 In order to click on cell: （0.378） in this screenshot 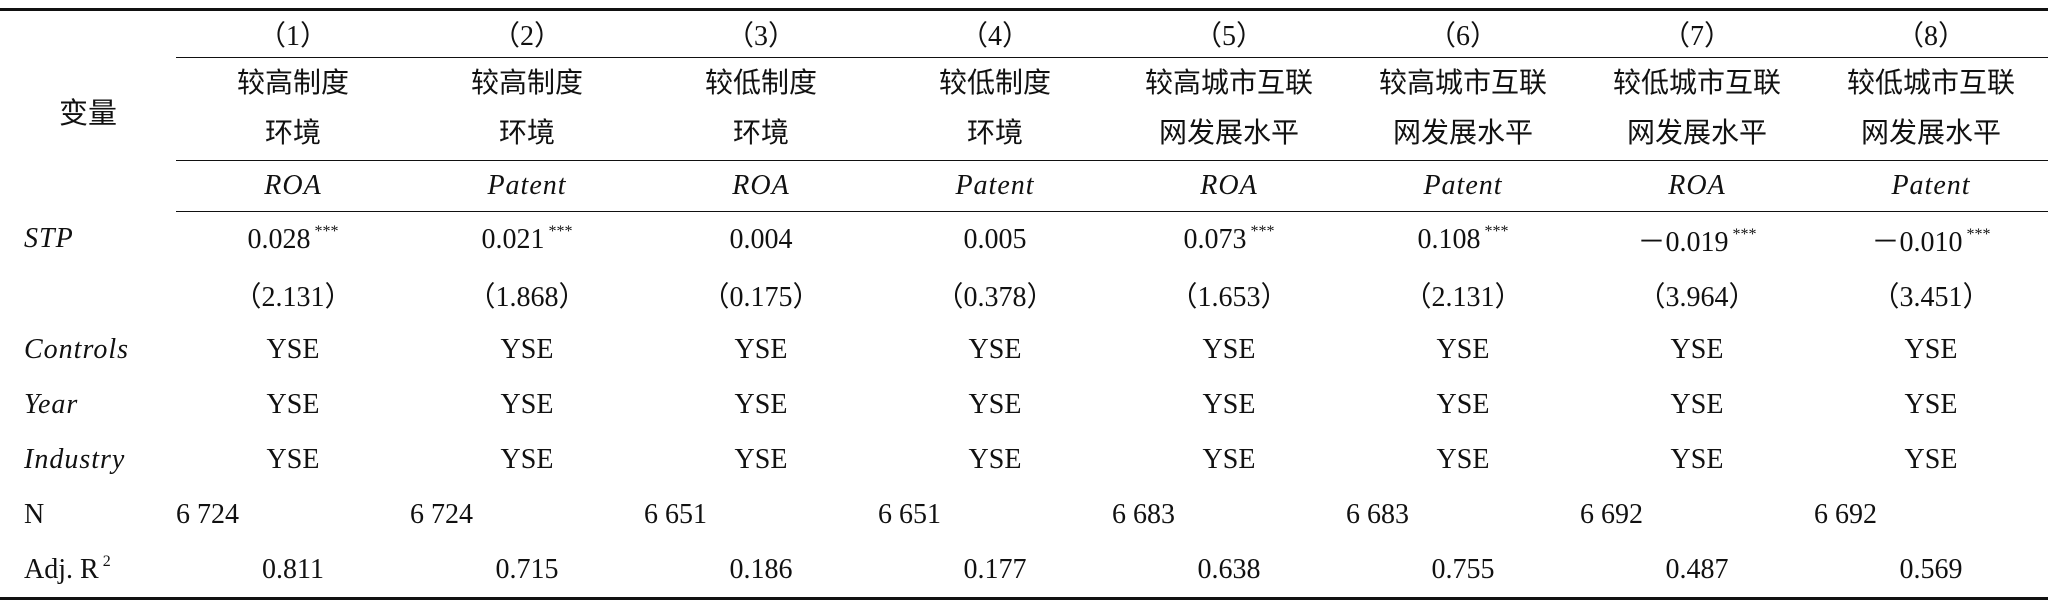, I will do `click(995, 294)`.